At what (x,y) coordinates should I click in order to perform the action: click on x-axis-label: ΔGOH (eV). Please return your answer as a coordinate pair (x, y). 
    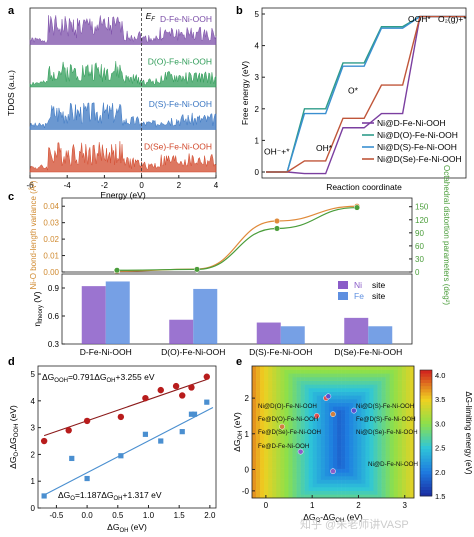
    Looking at the image, I should click on (127, 528).